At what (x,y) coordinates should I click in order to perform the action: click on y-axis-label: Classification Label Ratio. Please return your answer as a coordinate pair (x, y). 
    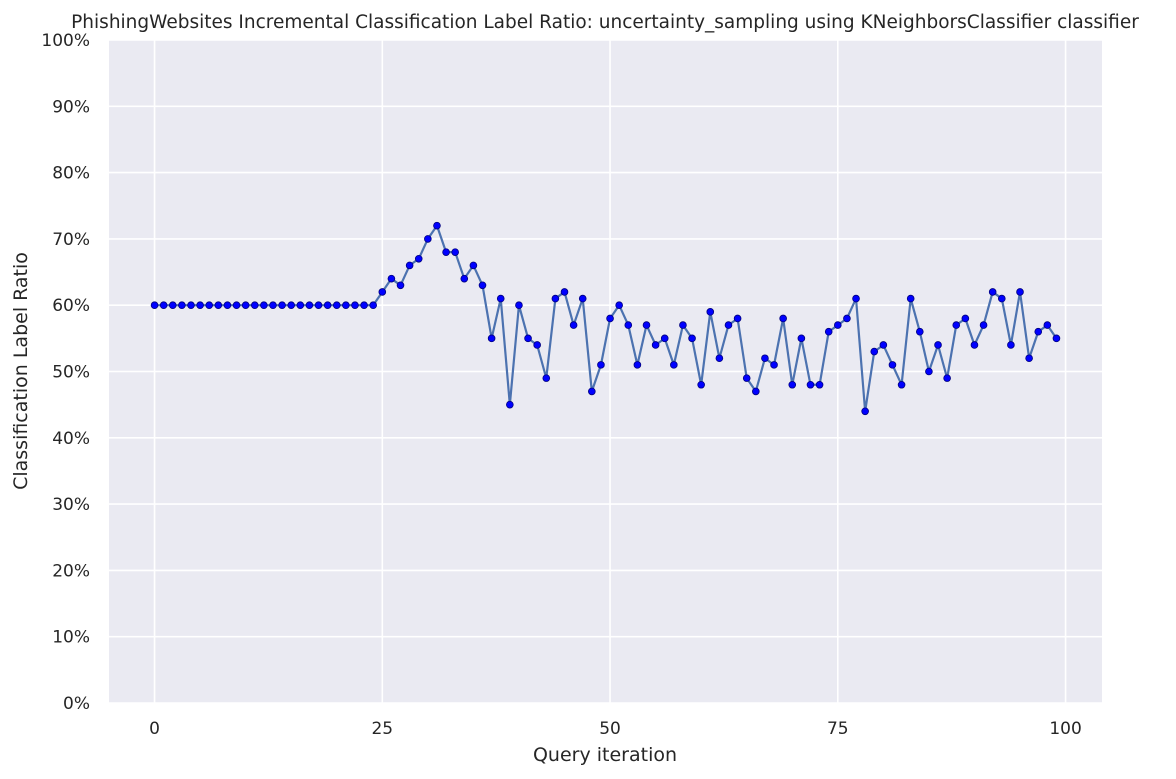
    Looking at the image, I should click on (21, 371).